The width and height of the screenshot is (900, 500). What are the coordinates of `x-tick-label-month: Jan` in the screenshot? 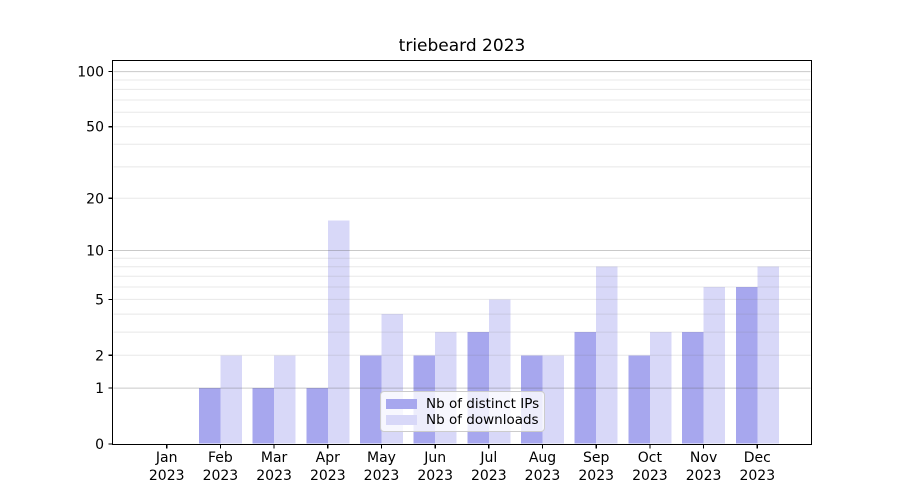 It's located at (166, 458).